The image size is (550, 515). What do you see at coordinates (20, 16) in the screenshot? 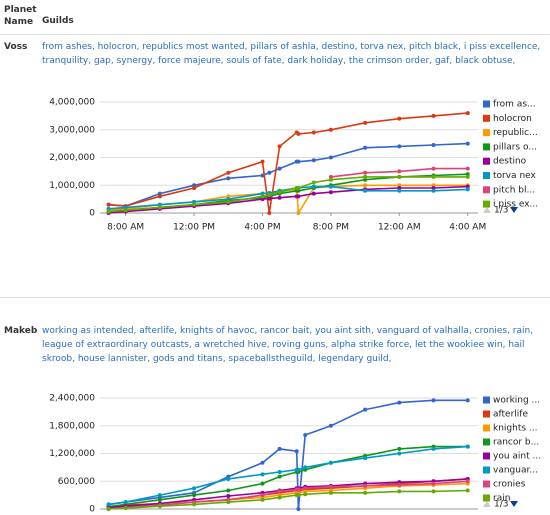
I see `header-planet: Planet Name` at bounding box center [20, 16].